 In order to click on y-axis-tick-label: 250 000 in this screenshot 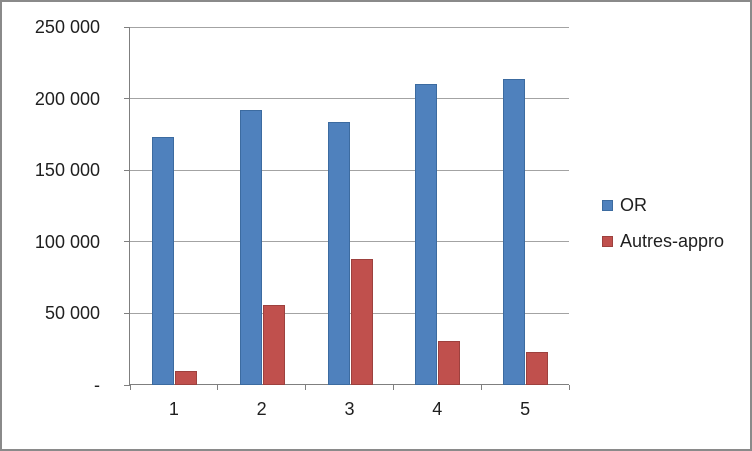, I will do `click(67, 27)`.